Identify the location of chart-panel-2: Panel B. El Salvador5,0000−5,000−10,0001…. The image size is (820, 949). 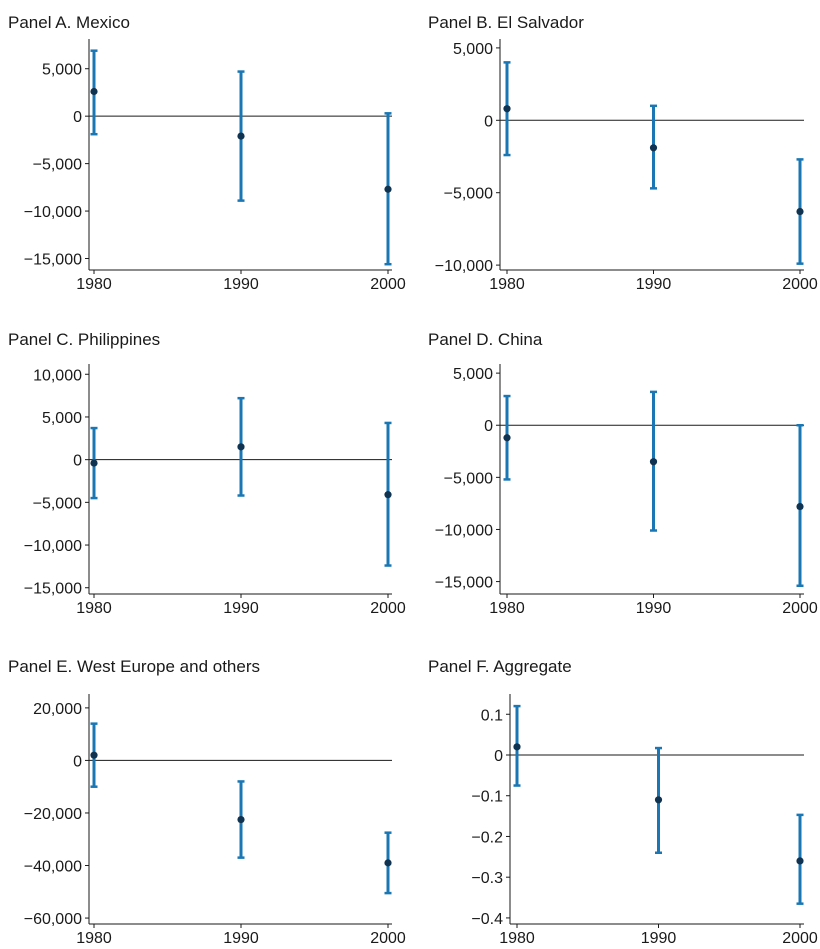
(623, 153).